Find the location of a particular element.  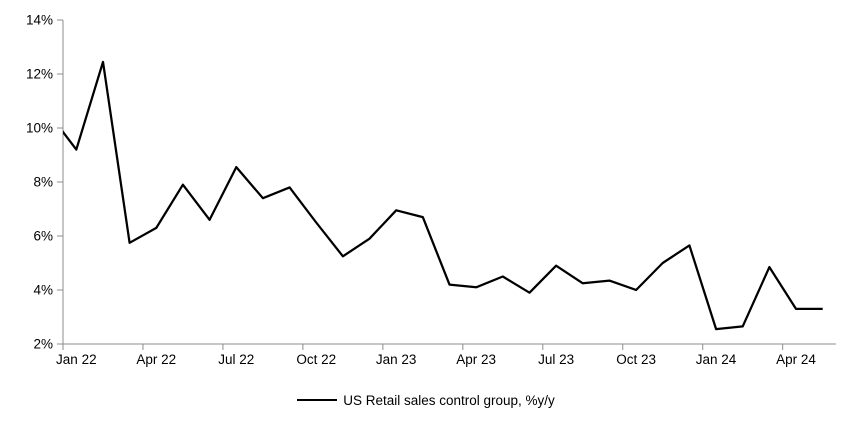

chart-legend: US Retail sales control group, %y/y is located at coordinates (426, 400).